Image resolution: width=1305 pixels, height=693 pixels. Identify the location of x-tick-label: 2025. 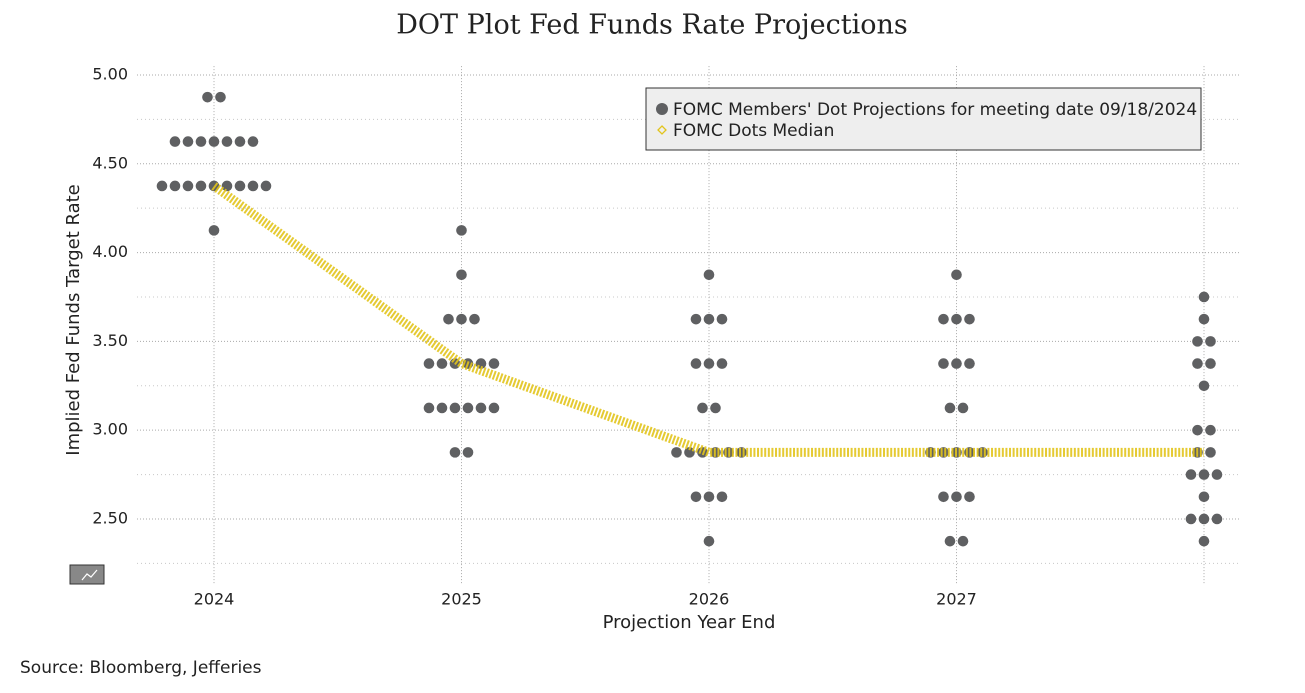
(461, 599).